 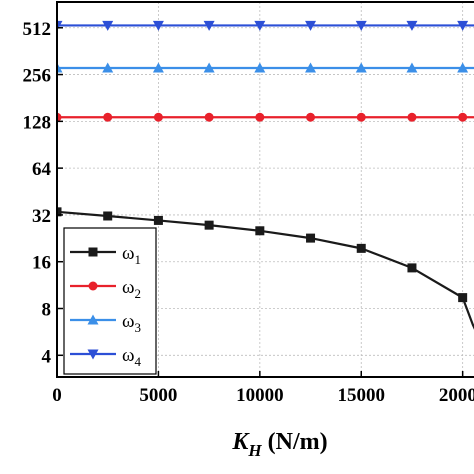 What do you see at coordinates (41, 263) in the screenshot?
I see `y-tick-label: 16` at bounding box center [41, 263].